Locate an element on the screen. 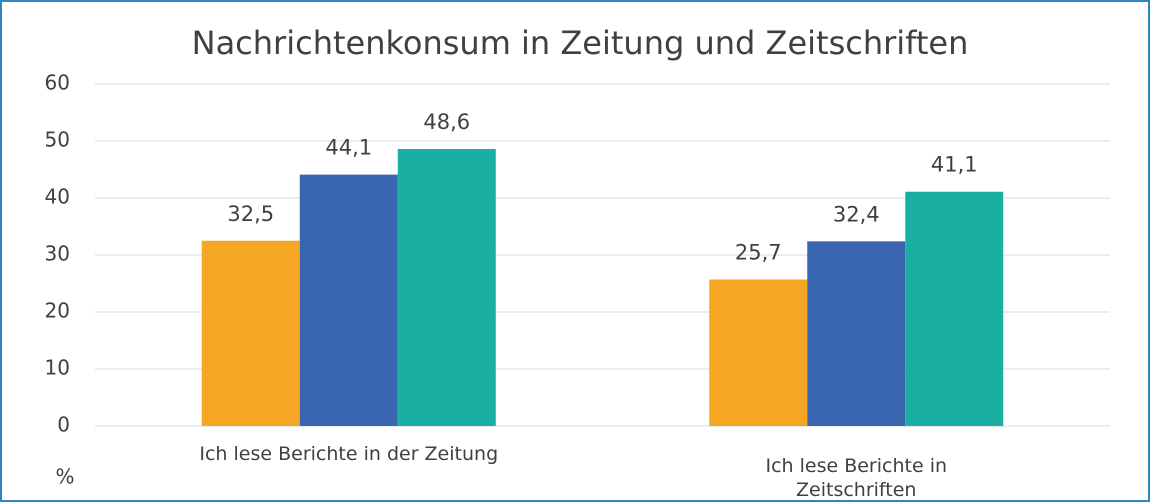  x-tick-label: Ich lese Berichte in Zeitschriften is located at coordinates (856, 477).